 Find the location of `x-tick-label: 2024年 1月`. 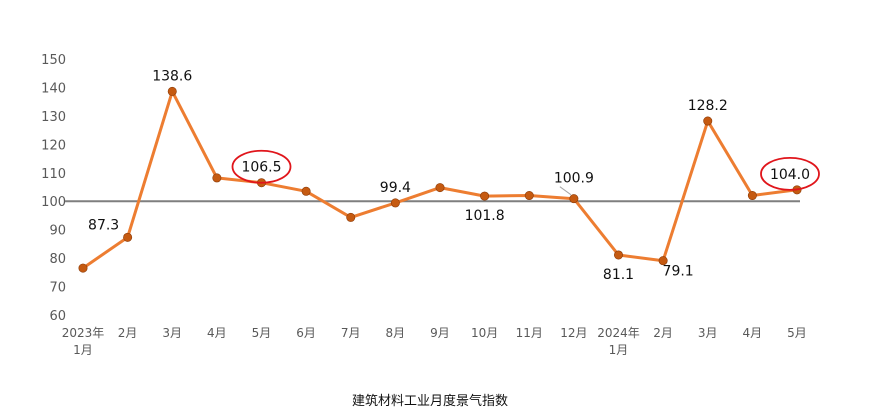

x-tick-label: 2024年 1月 is located at coordinates (618, 341).